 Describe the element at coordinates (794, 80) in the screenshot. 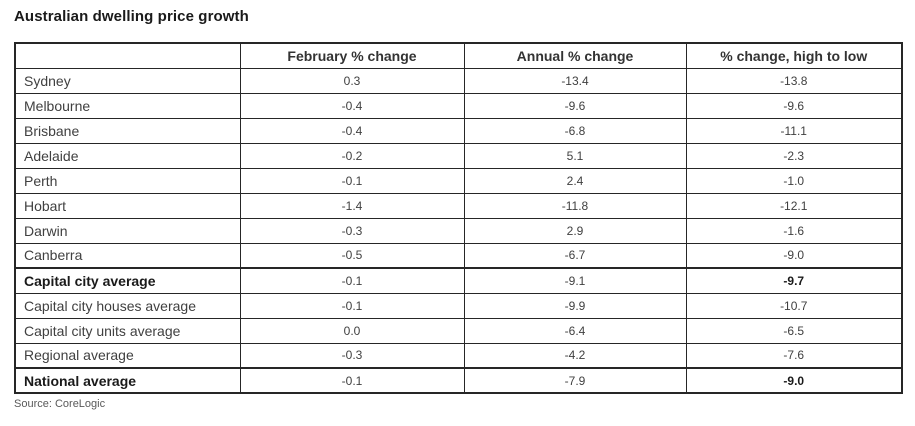

I see `value-cell: -13.8` at that location.